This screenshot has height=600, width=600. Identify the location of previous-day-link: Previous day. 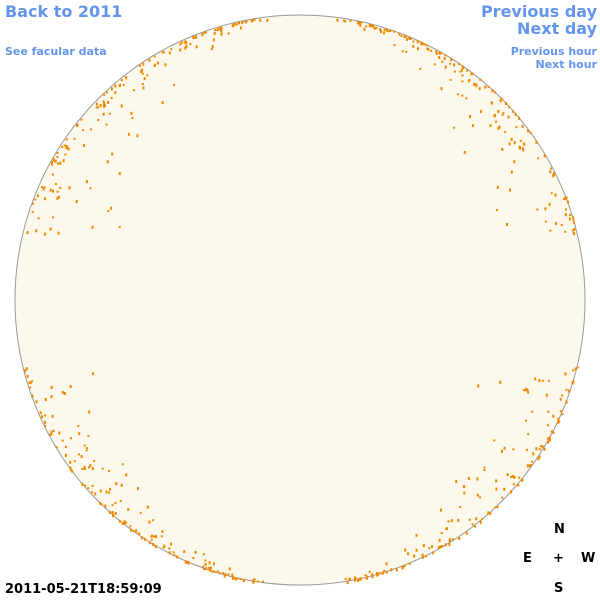
(538, 11).